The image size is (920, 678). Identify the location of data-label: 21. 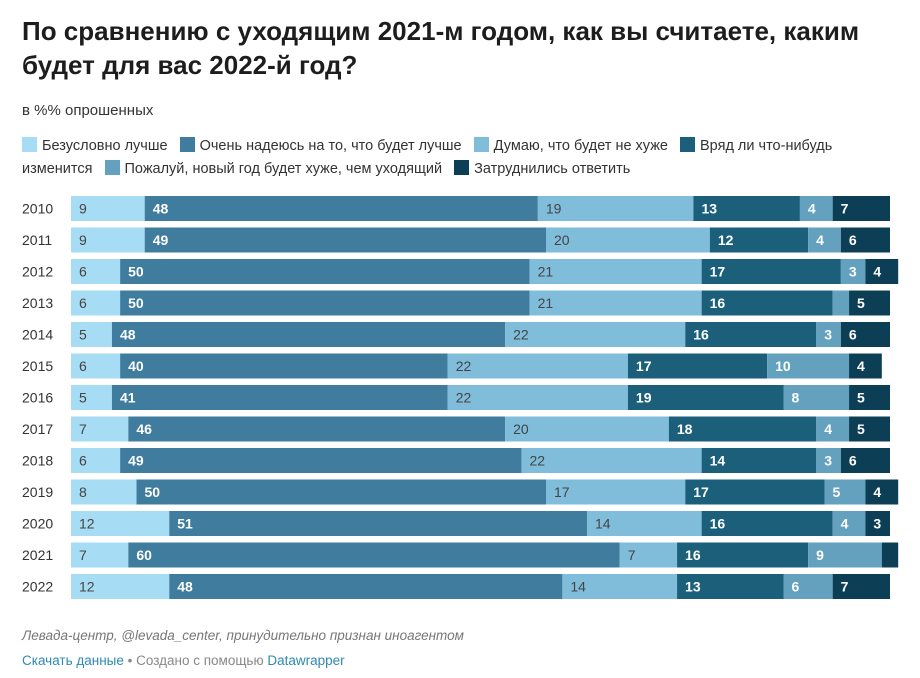
(546, 272).